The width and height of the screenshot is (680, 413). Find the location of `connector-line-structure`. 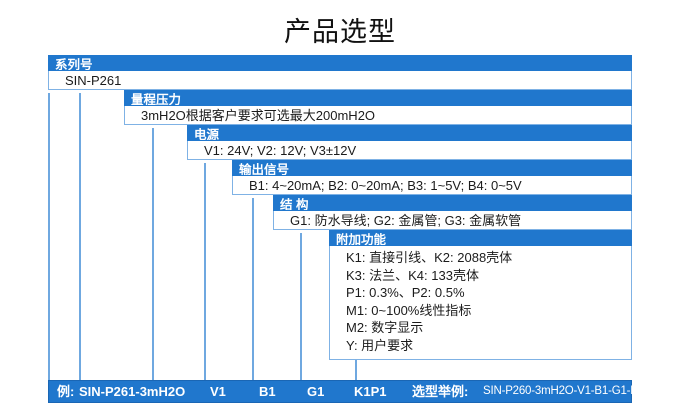

connector-line-structure is located at coordinates (253, 289).